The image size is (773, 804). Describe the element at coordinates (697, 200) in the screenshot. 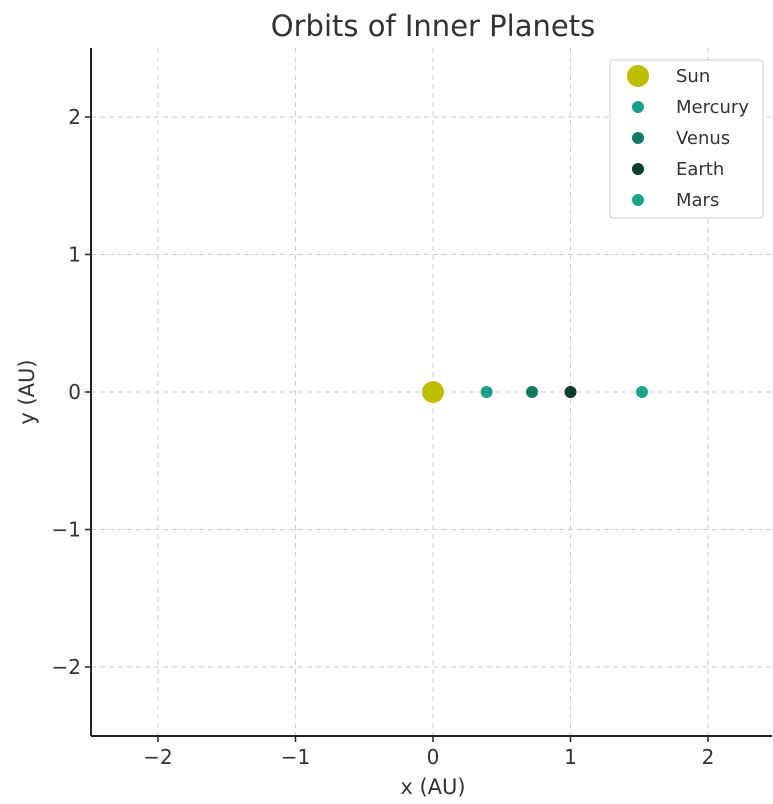

I see `legend-label-mars: Mars` at that location.